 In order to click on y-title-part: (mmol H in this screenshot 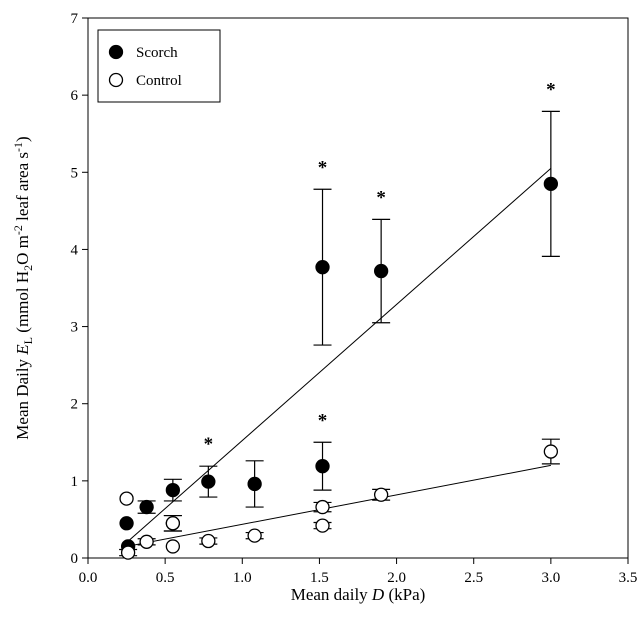, I will do `click(22, 304)`.